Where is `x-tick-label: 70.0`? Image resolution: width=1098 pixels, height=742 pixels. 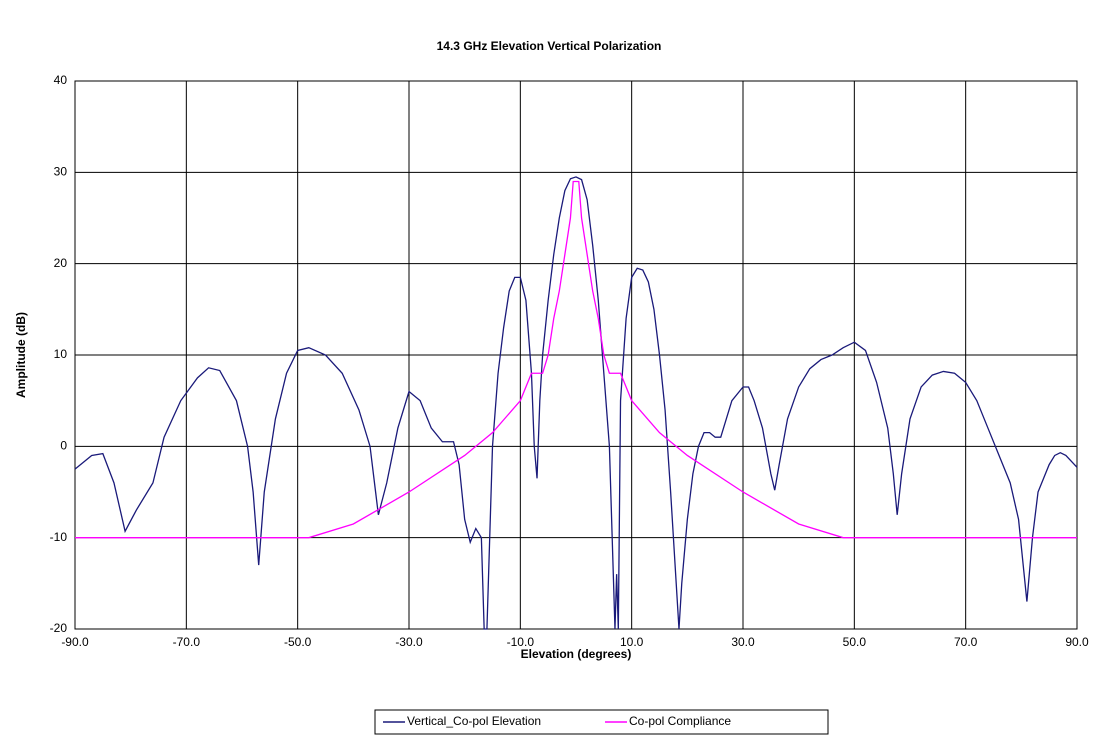 x-tick-label: 70.0 is located at coordinates (966, 642).